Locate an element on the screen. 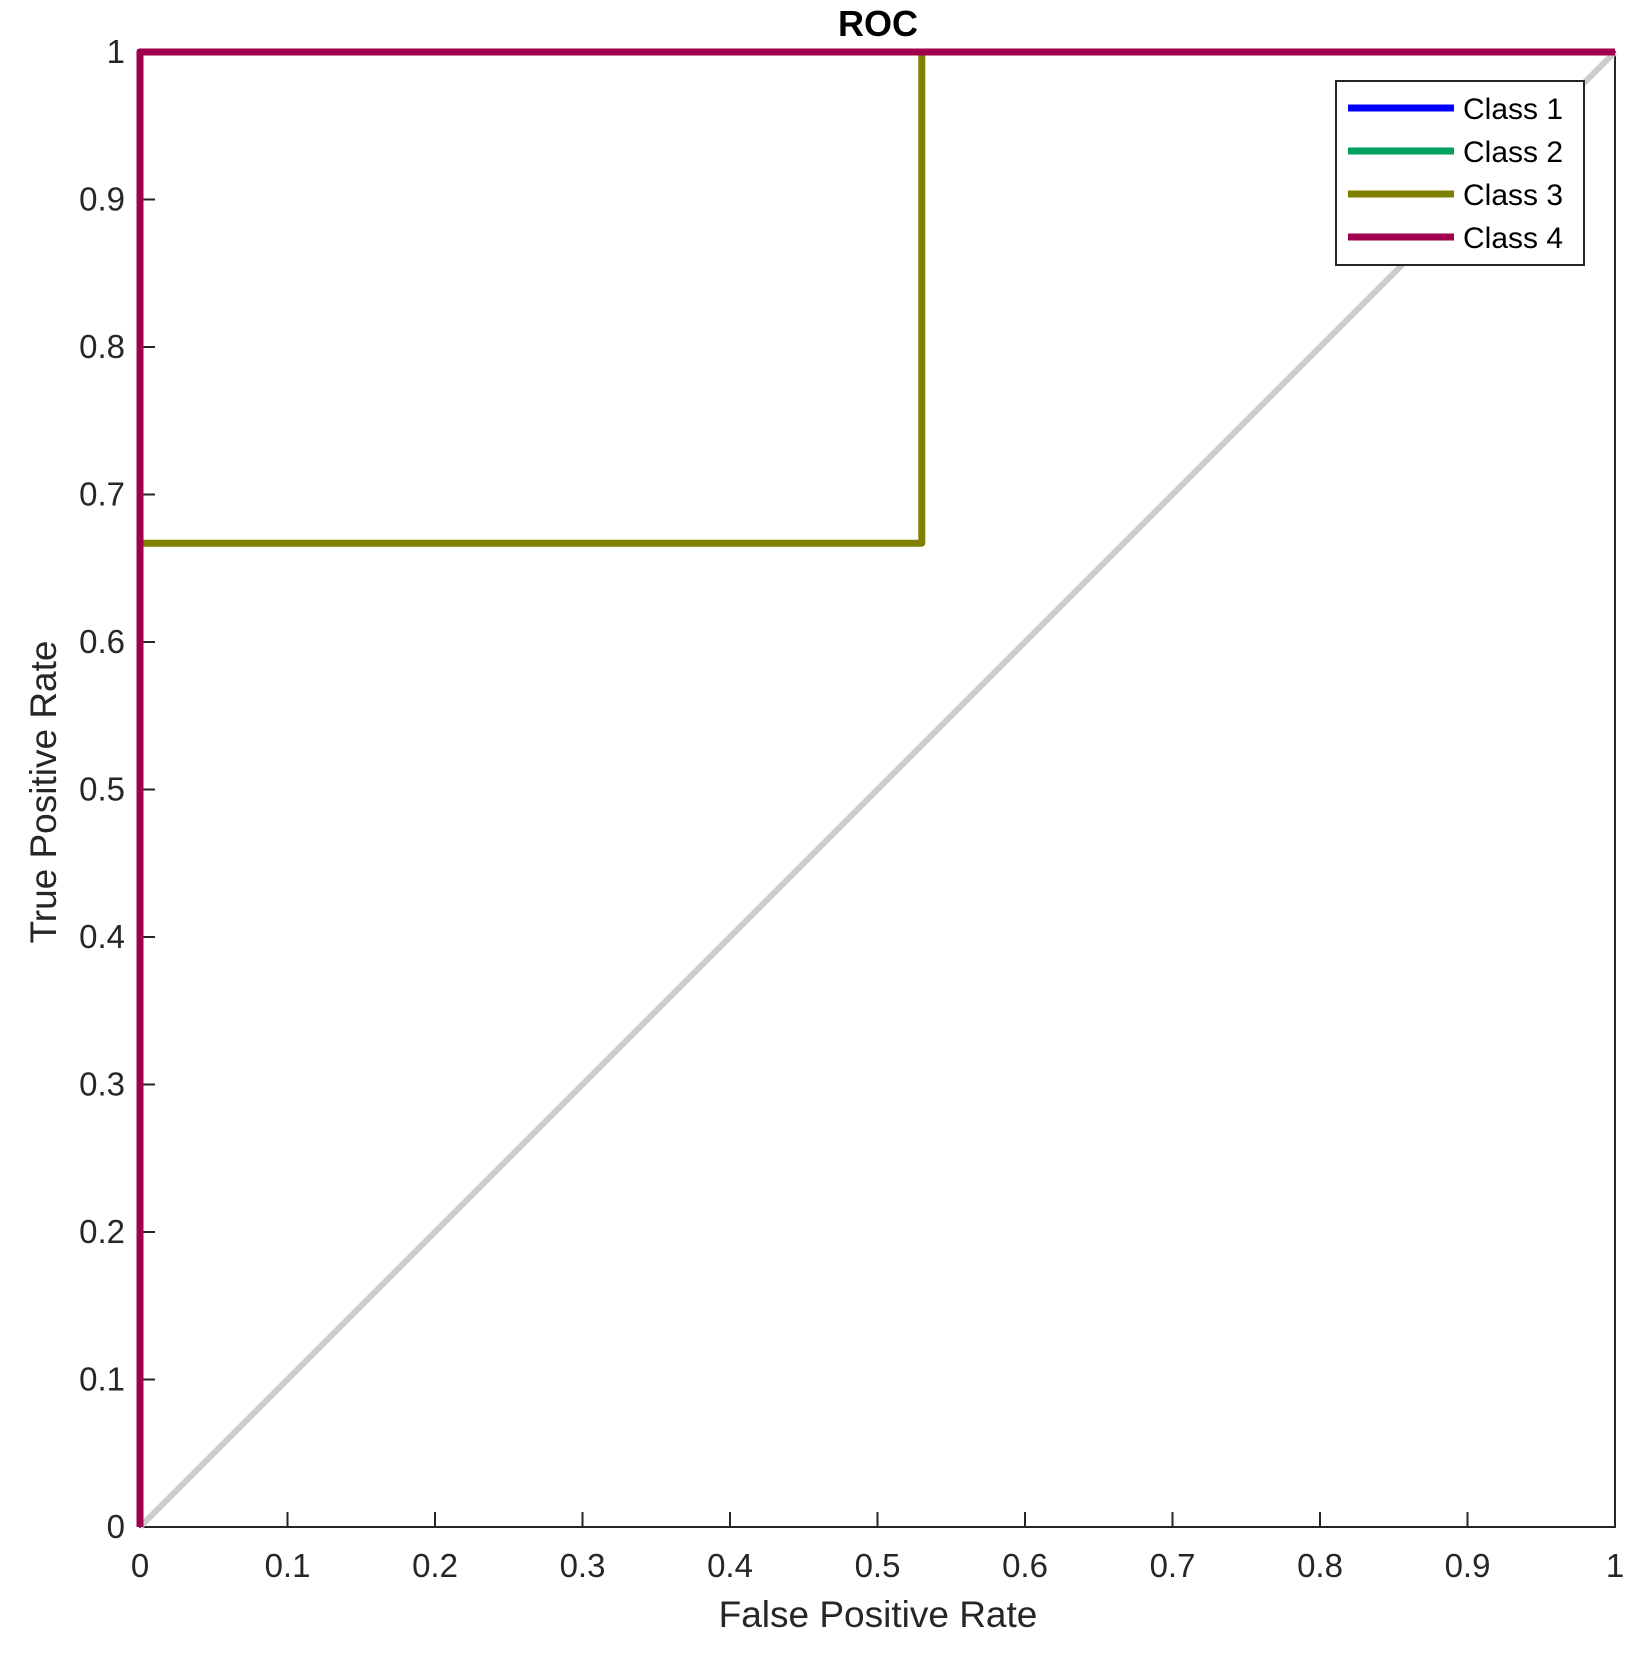  legend-label-class-4: Class 4 is located at coordinates (1513, 238).